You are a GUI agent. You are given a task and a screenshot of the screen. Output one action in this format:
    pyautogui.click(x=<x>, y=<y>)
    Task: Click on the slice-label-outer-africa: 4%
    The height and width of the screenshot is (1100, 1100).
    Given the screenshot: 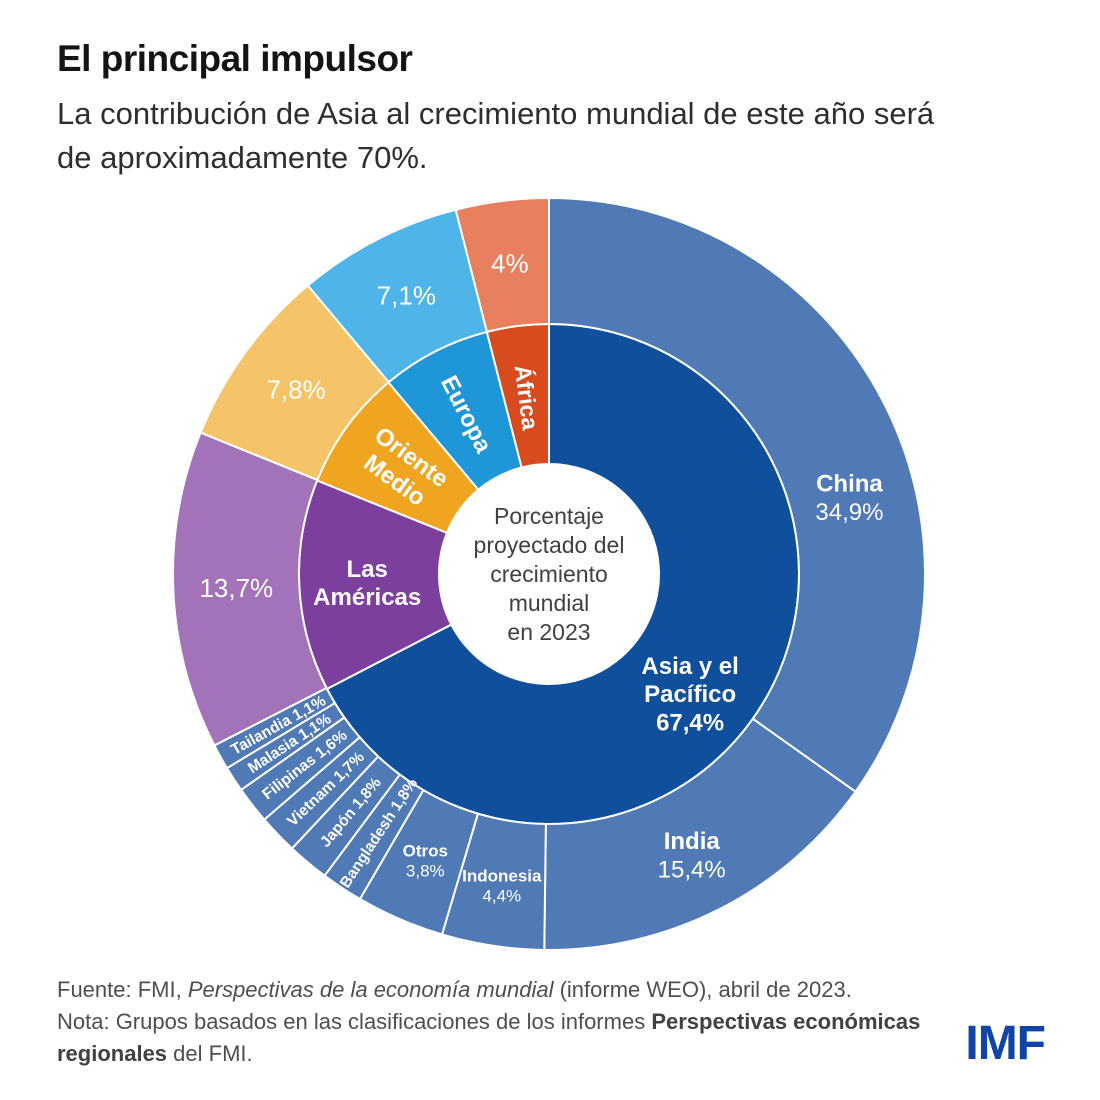 What is the action you would take?
    pyautogui.click(x=510, y=264)
    